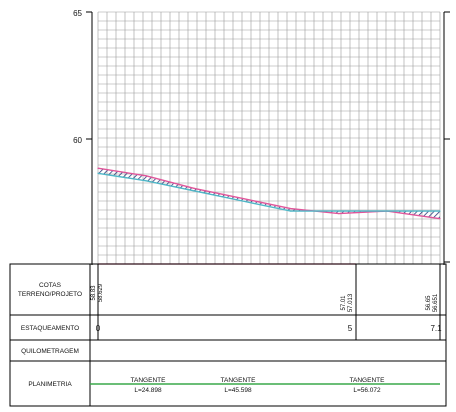 The image size is (456, 412). I want to click on tangent-1-length: L=24.898, so click(148, 390).